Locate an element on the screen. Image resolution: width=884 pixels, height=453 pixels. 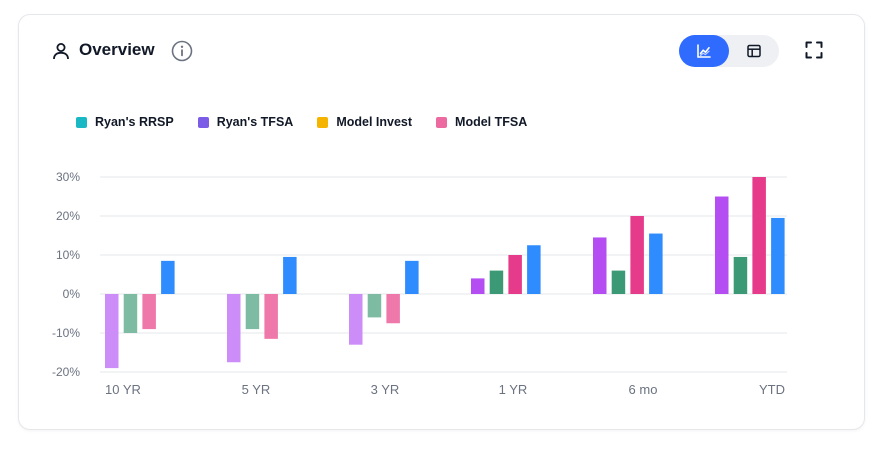
view-toggle is located at coordinates (729, 51).